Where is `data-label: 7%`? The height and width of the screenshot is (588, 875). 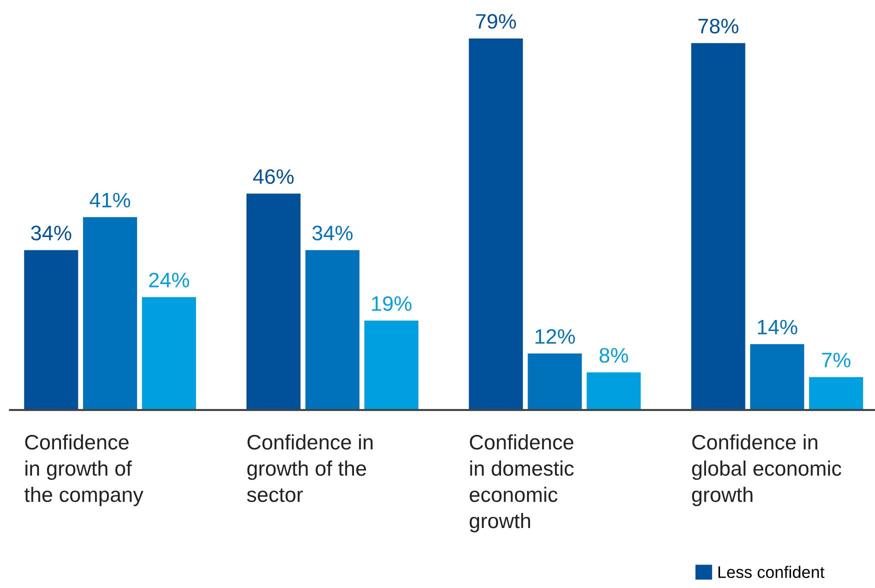
data-label: 7% is located at coordinates (836, 360).